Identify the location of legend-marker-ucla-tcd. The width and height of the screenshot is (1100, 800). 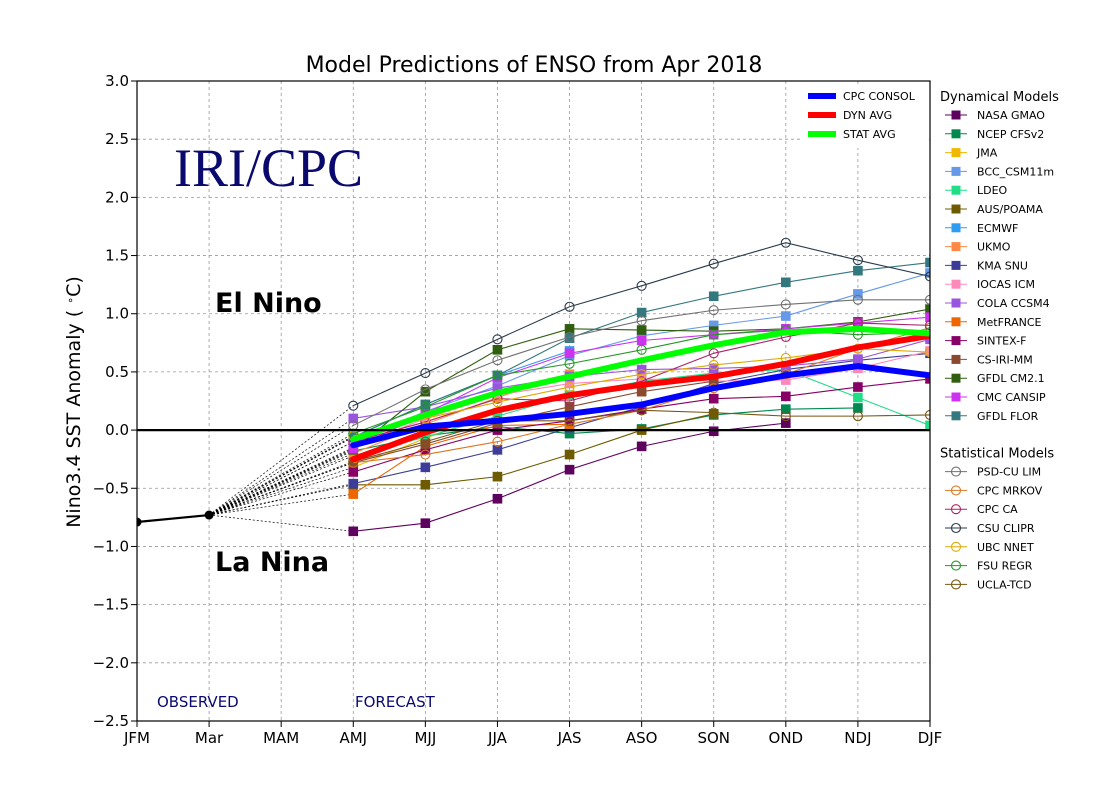
(956, 584).